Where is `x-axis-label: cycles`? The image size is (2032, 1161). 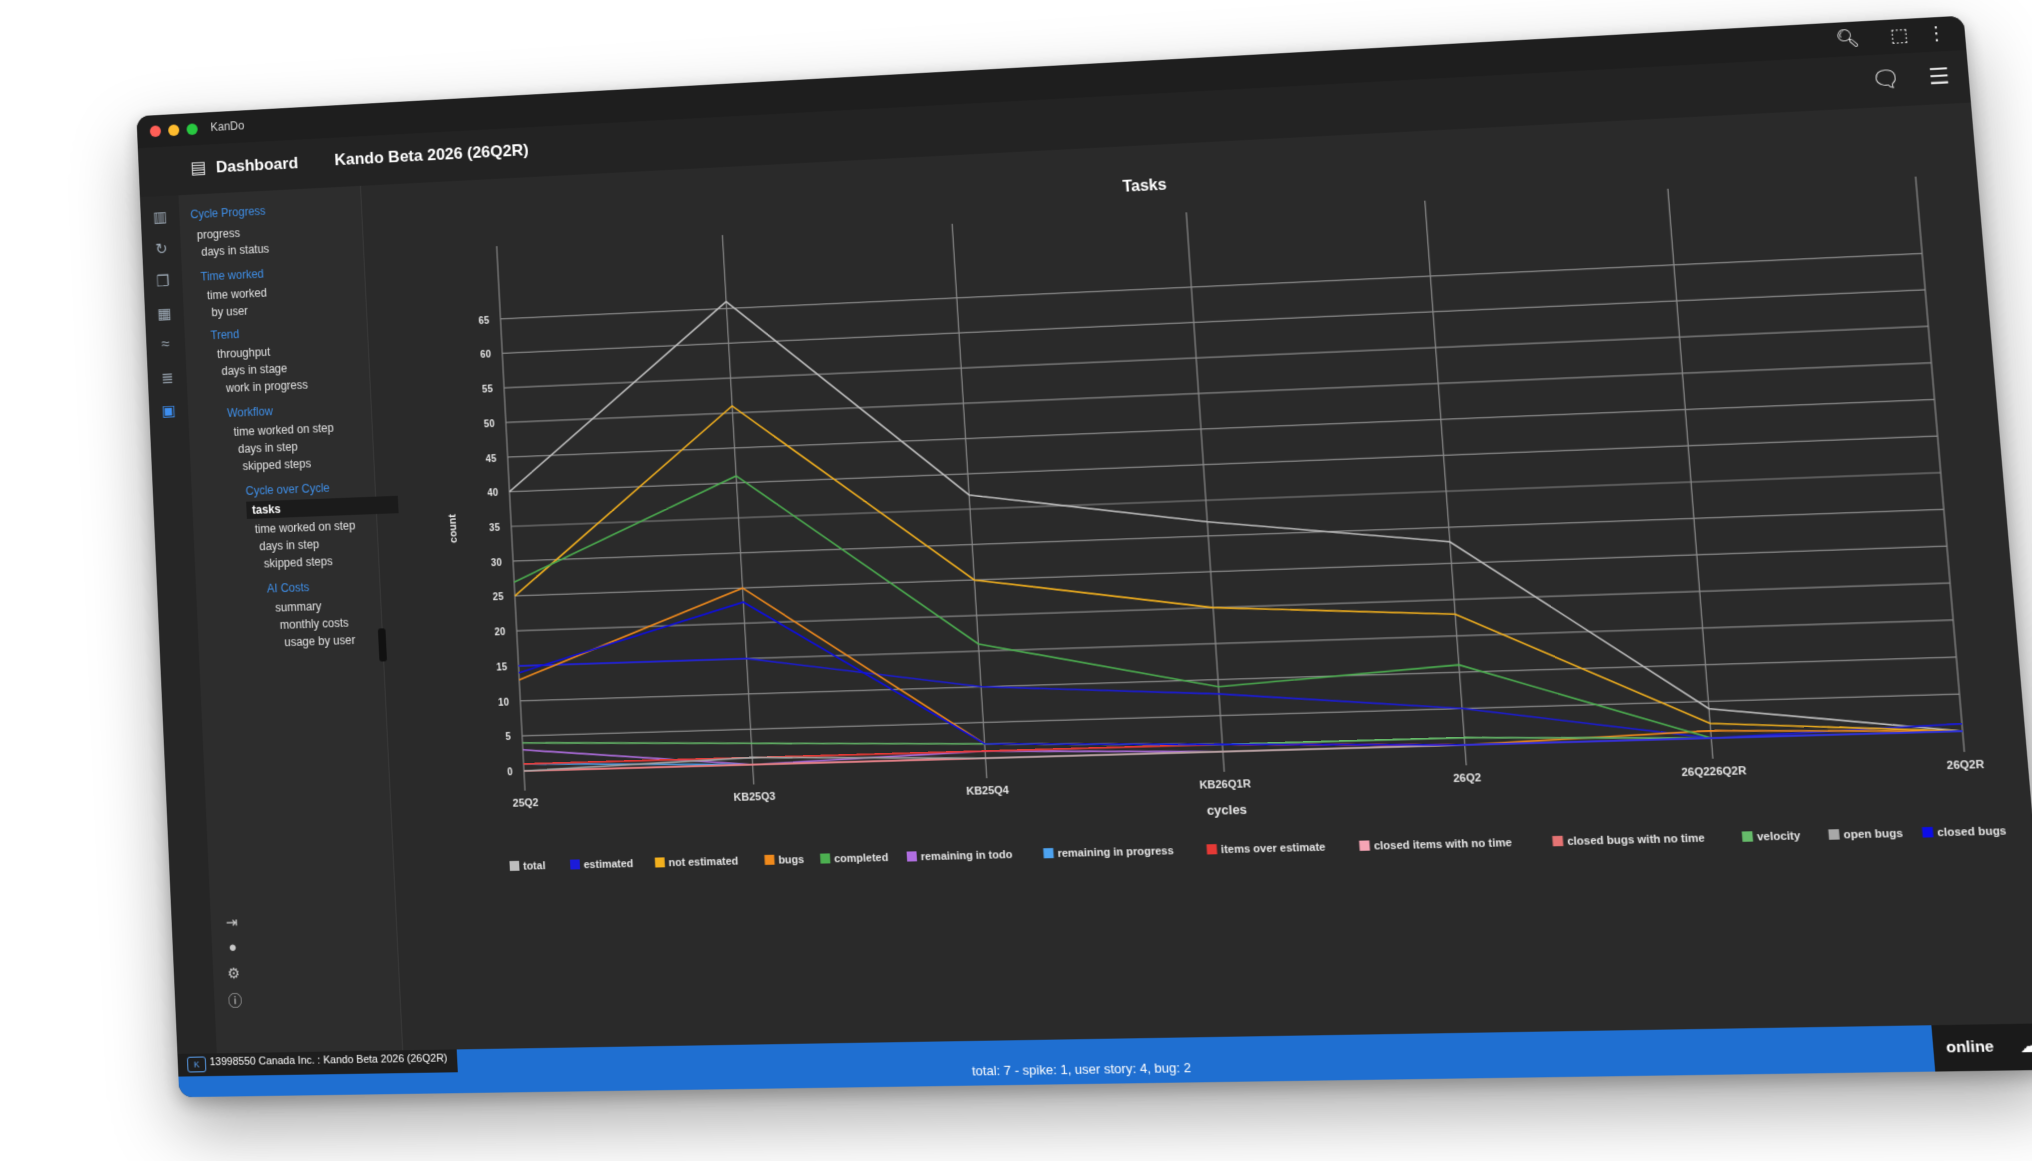 x-axis-label: cycles is located at coordinates (1226, 810).